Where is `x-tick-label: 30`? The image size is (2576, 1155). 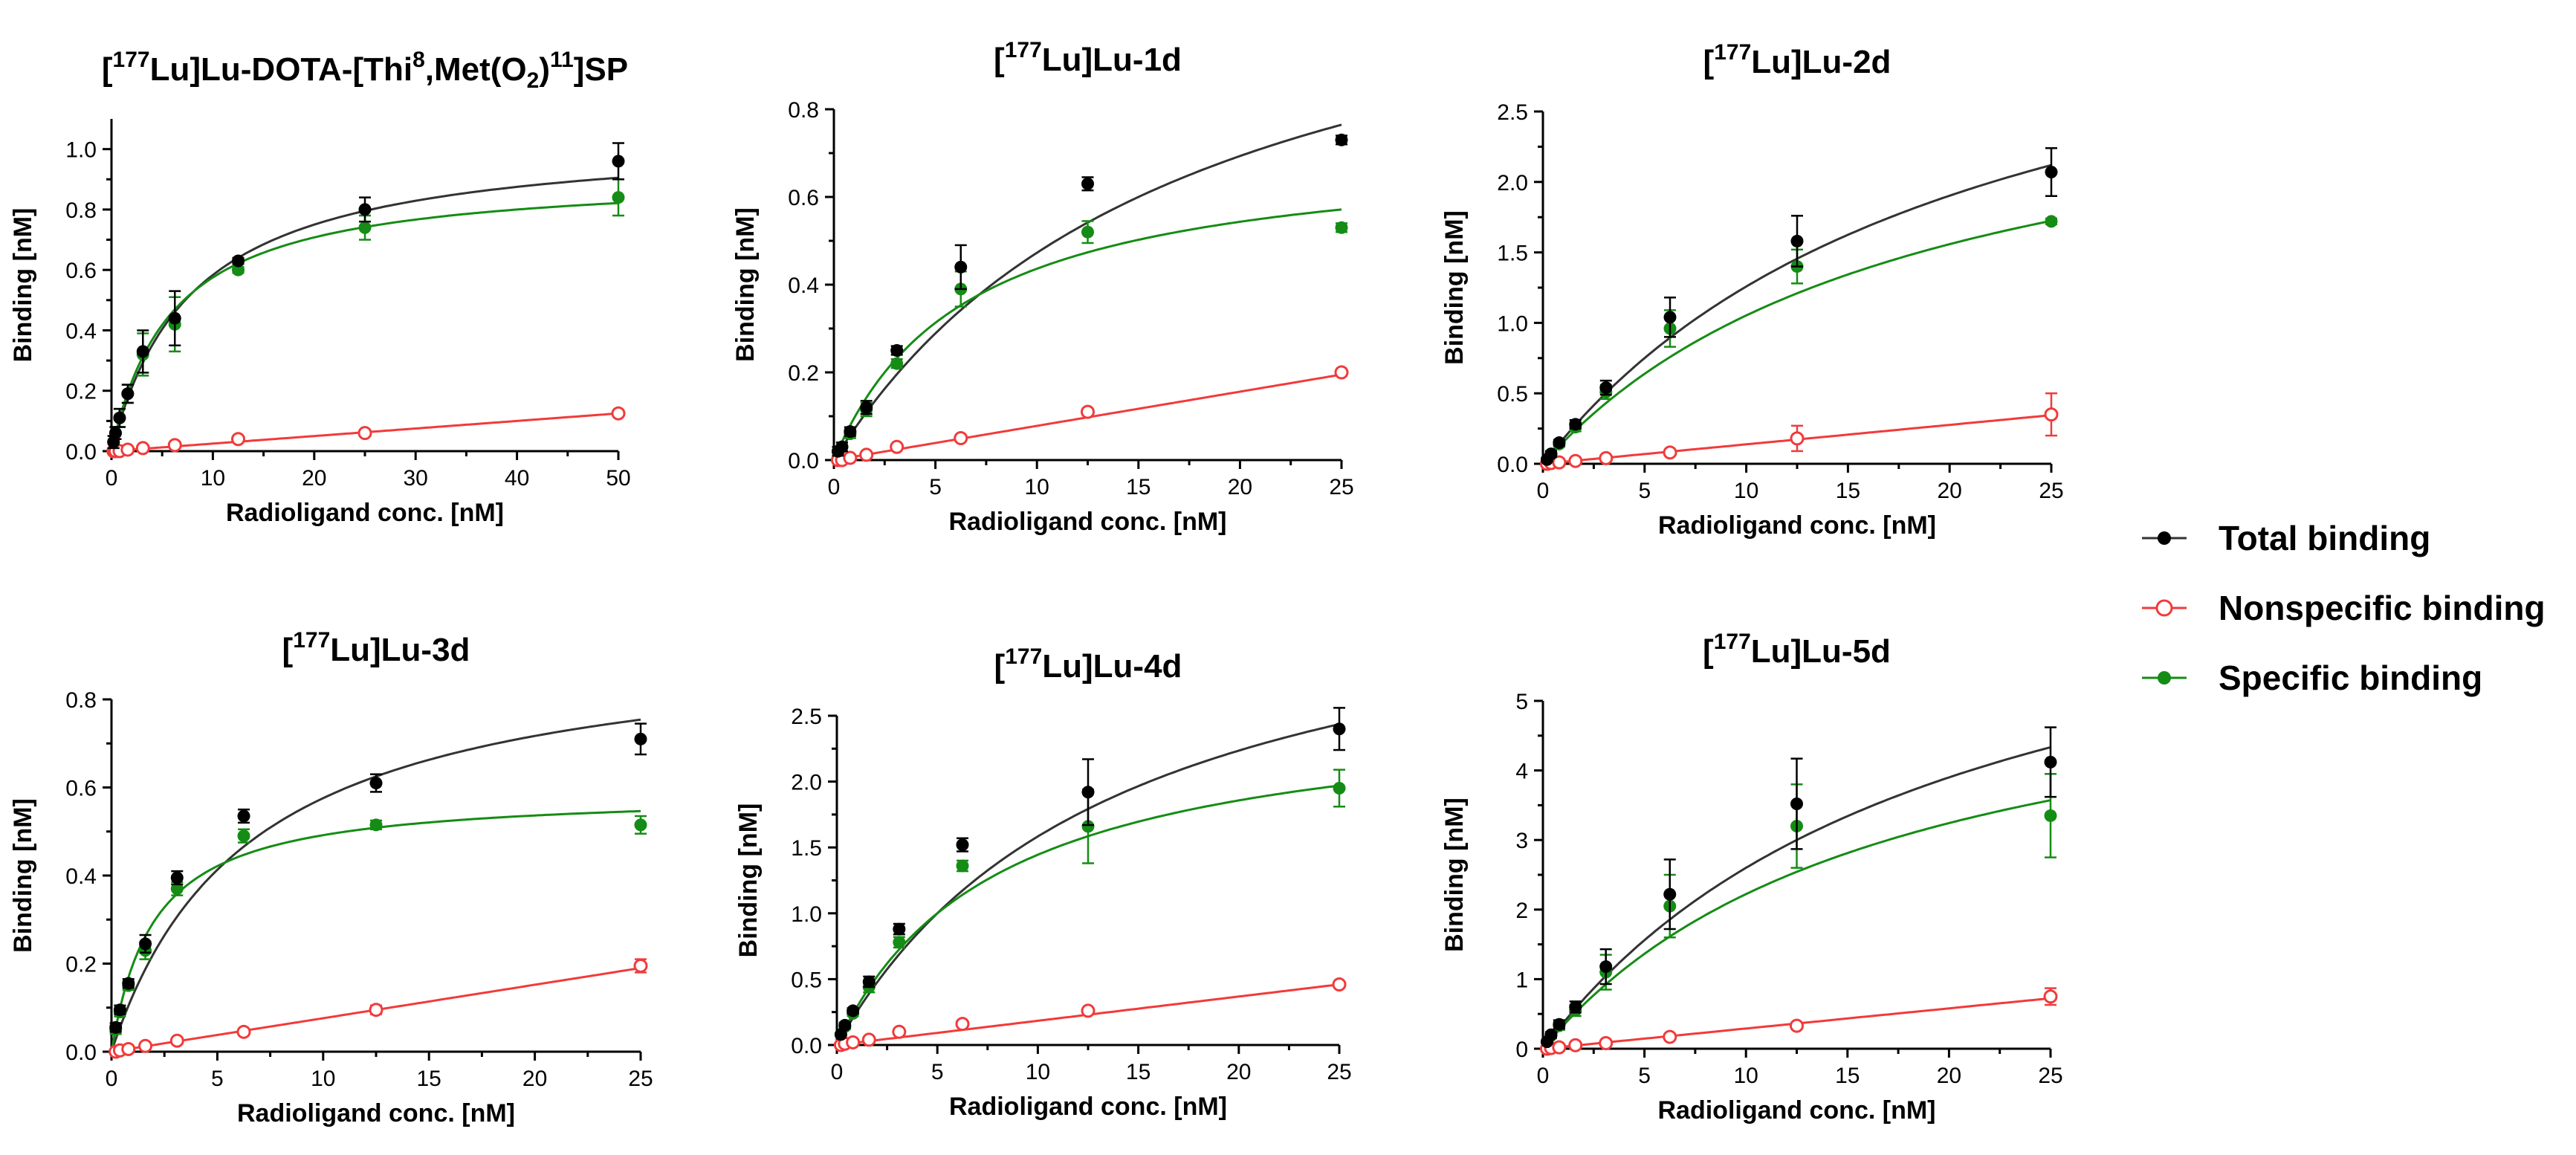 x-tick-label: 30 is located at coordinates (416, 478).